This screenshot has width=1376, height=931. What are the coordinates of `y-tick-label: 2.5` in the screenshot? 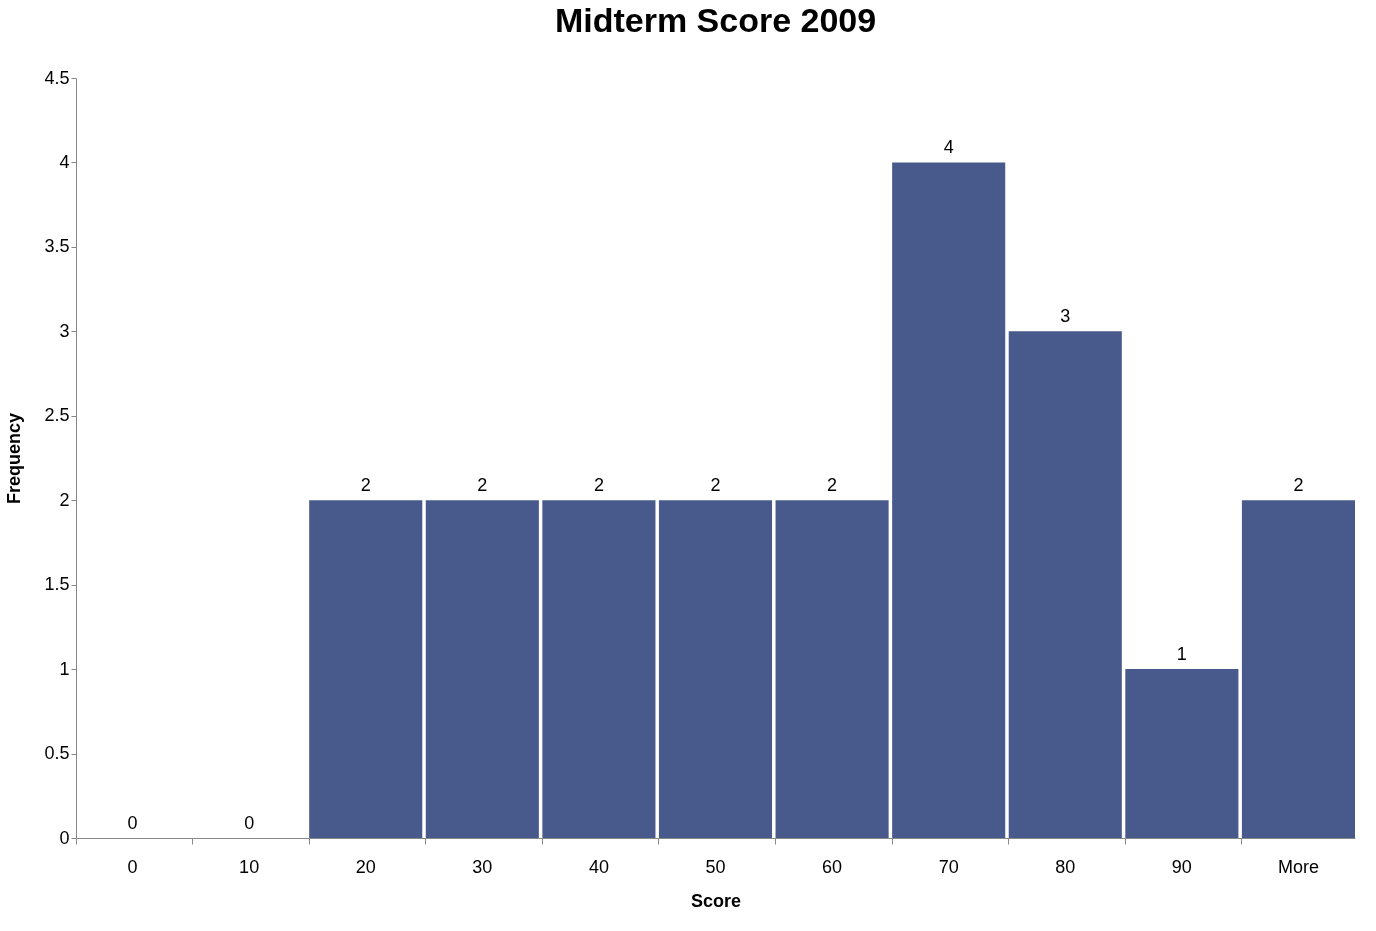 It's located at (57, 415).